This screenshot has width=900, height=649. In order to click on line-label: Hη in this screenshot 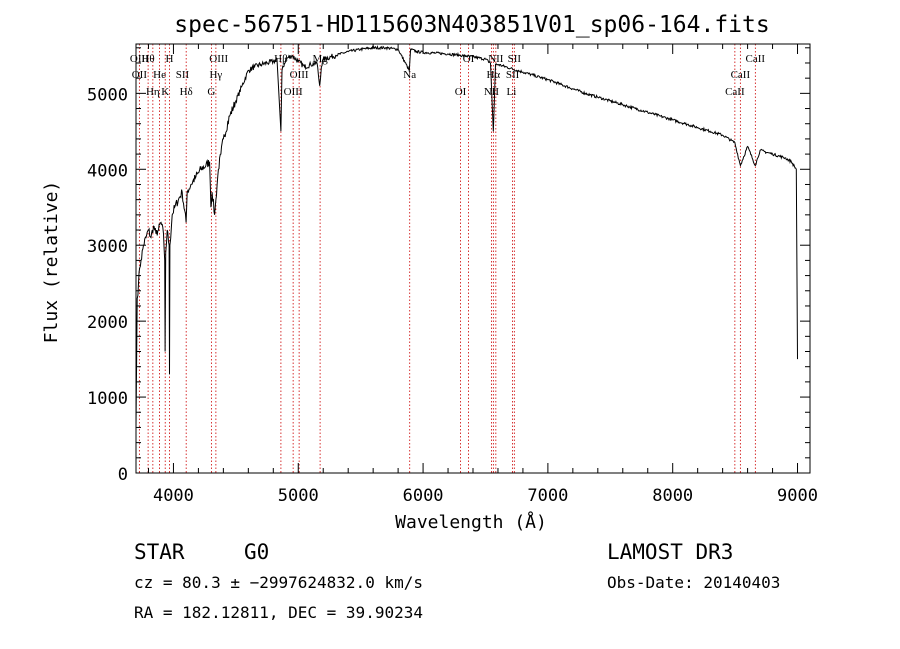, I will do `click(153, 92)`.